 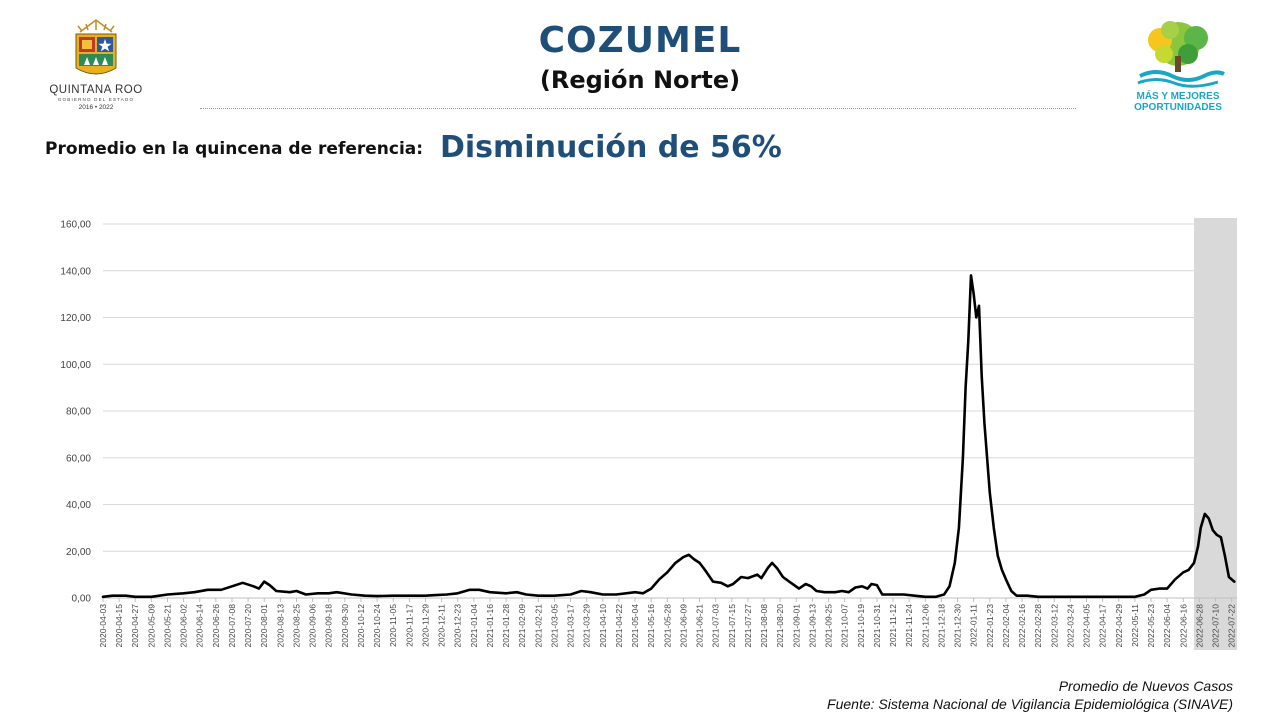 I want to click on x-tick-label: 2020-12-11, so click(x=442, y=625).